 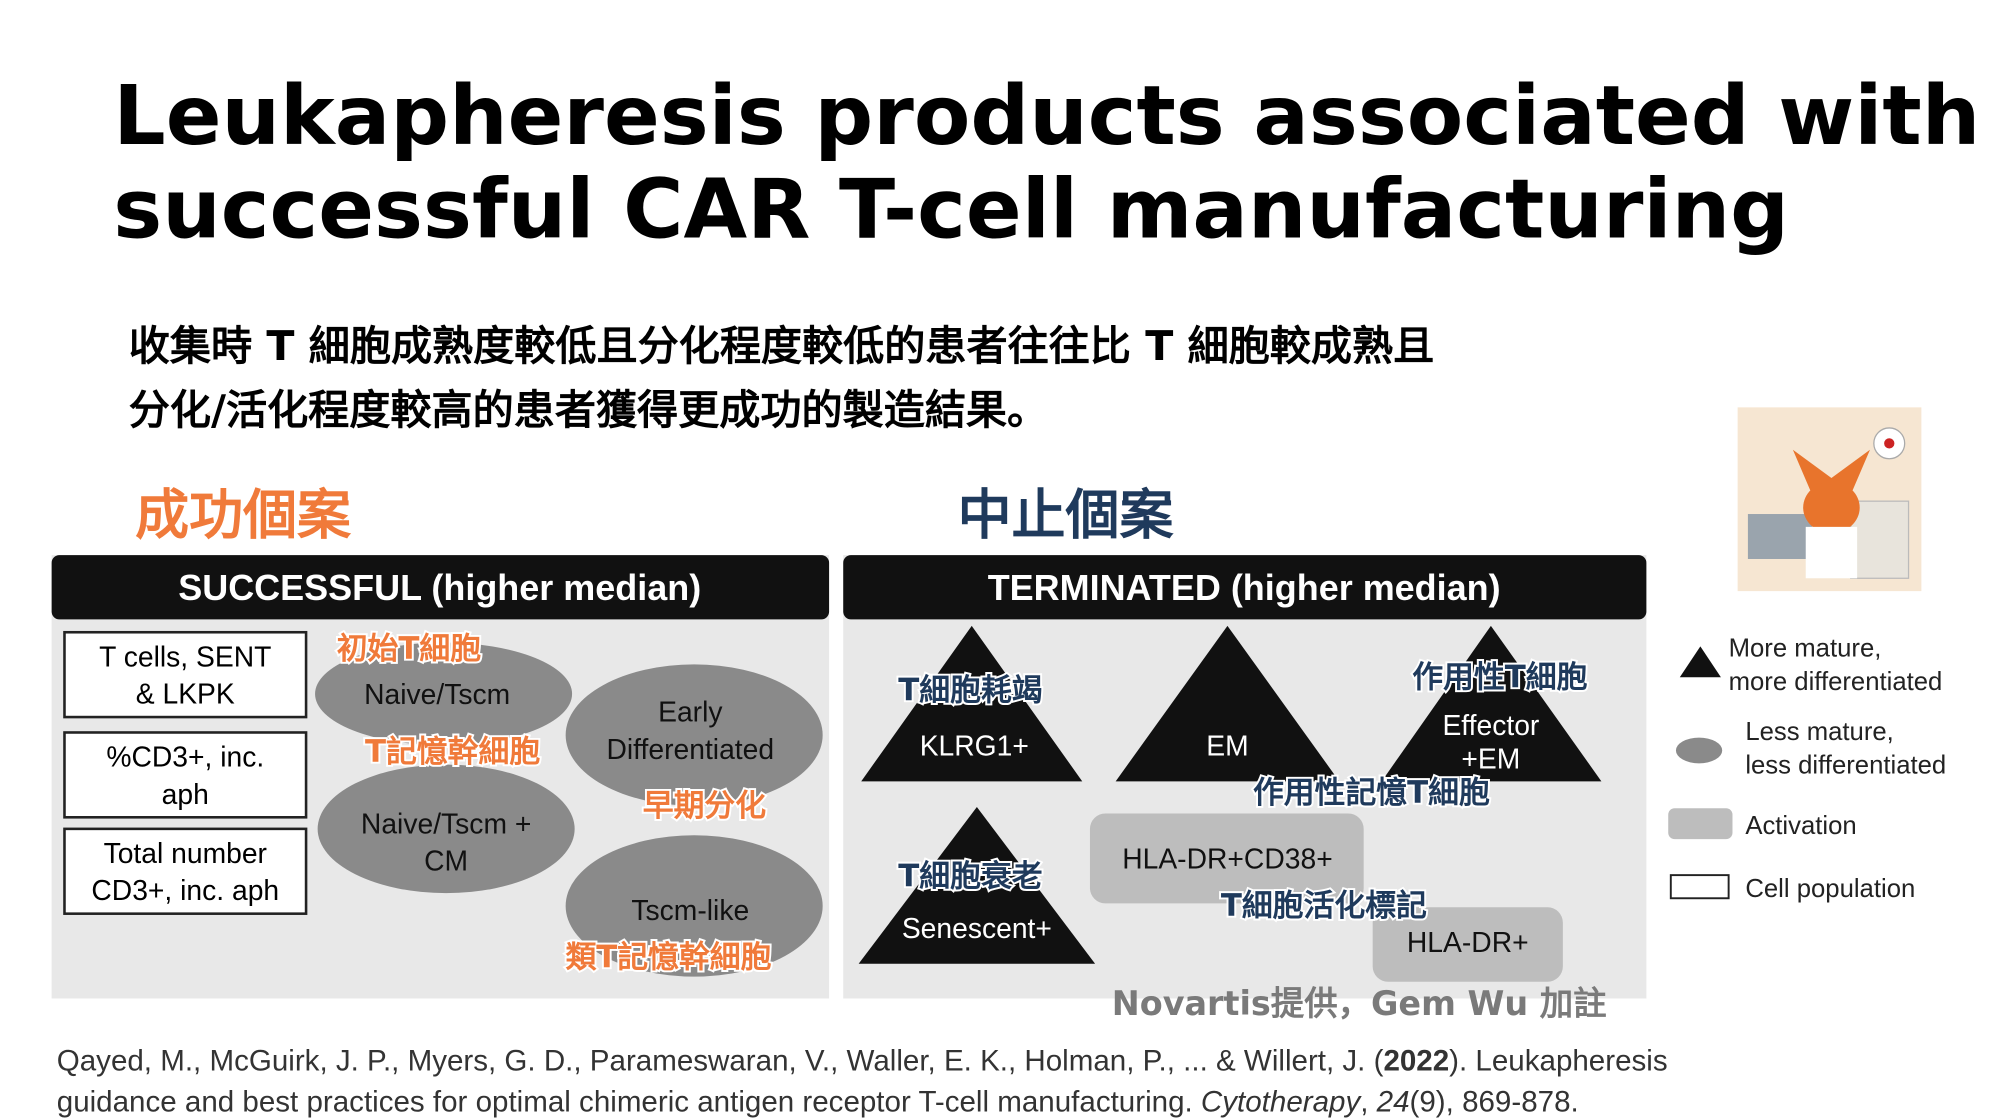 I want to click on subtitle: 分化/活化程度較高的患者獲得更成功的製造結果。, so click(x=588, y=410).